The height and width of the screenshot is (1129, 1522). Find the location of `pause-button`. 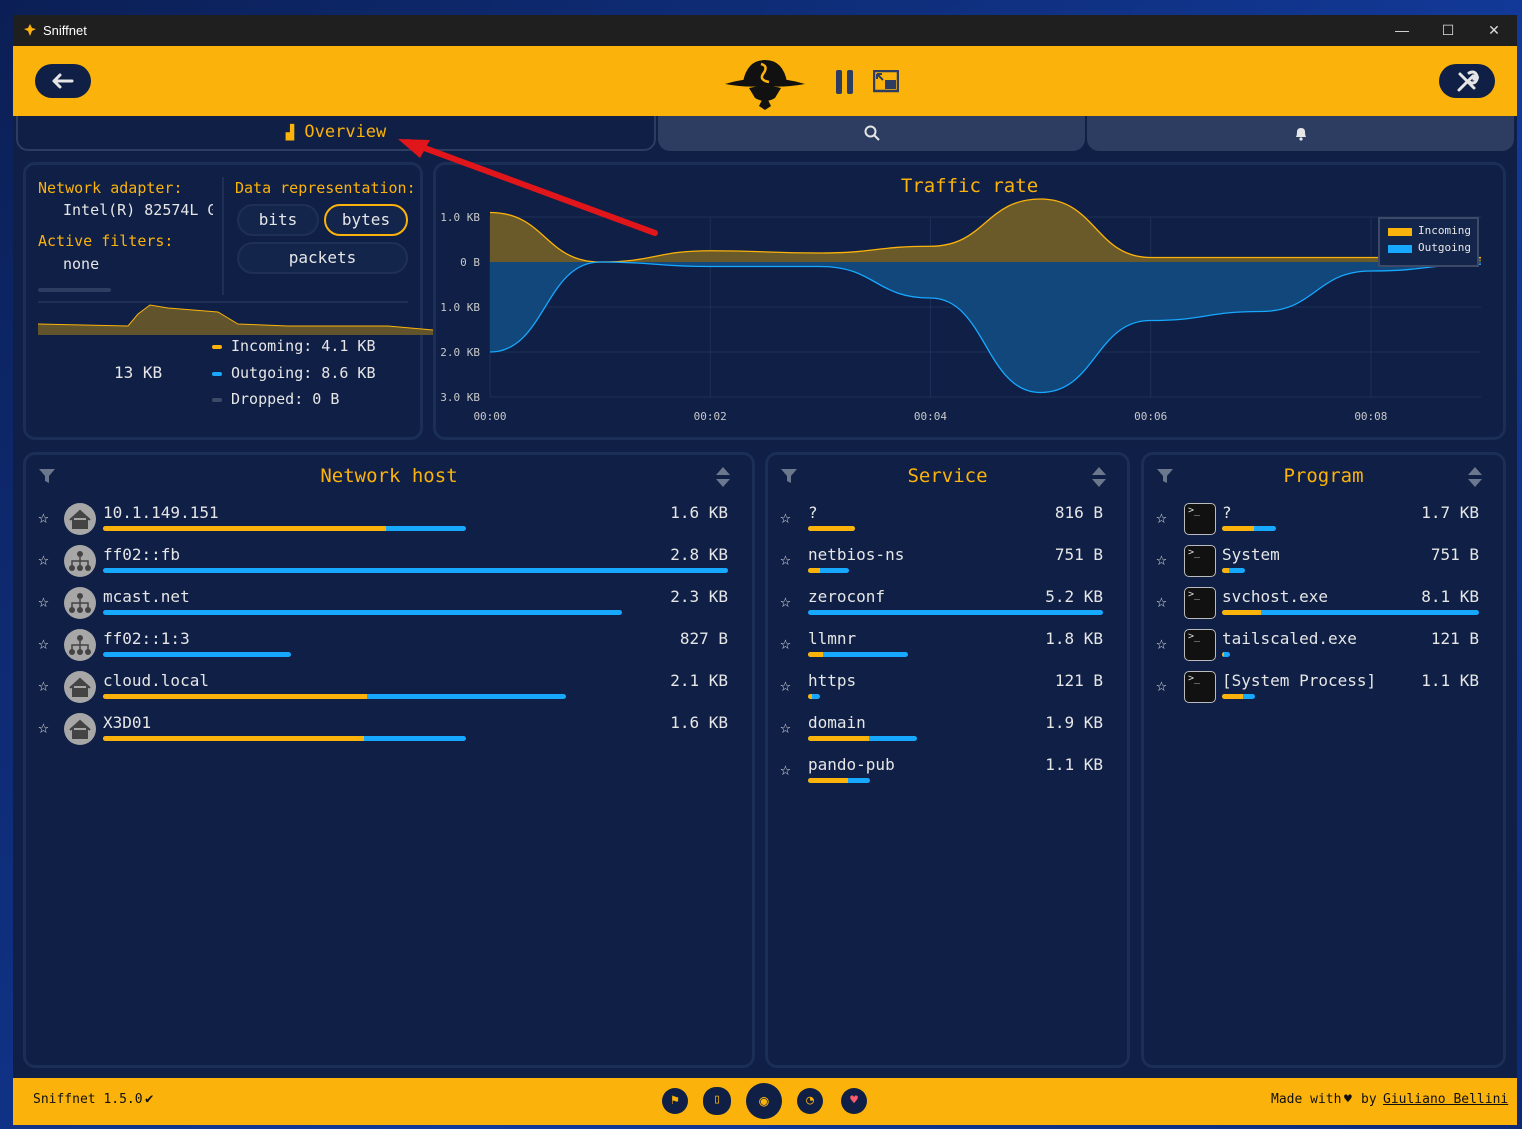

pause-button is located at coordinates (845, 84).